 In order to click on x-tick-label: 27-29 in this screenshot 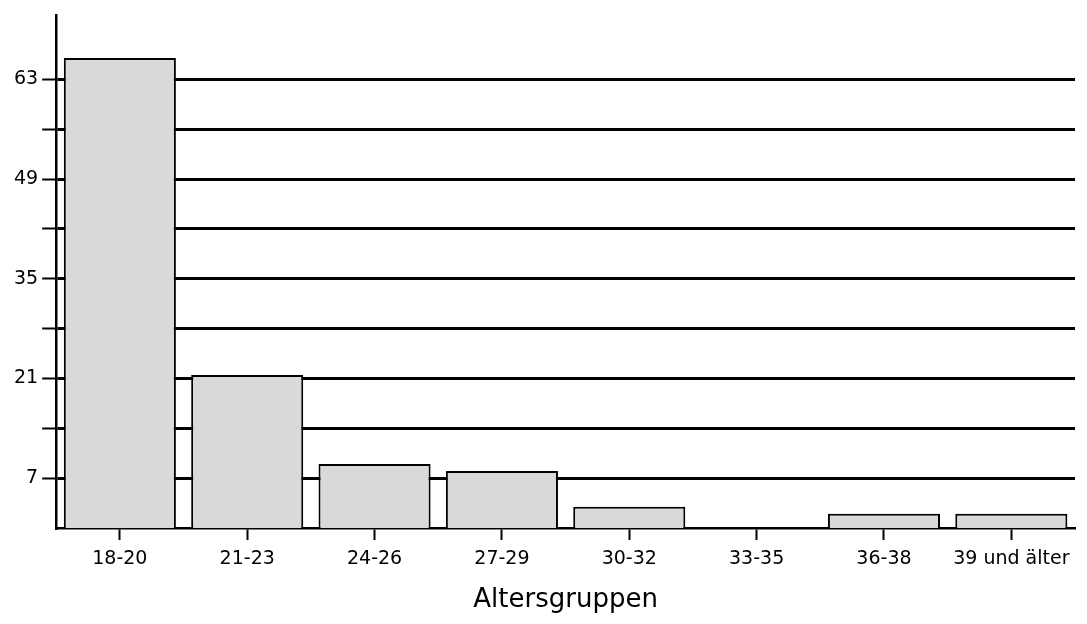, I will do `click(502, 557)`.